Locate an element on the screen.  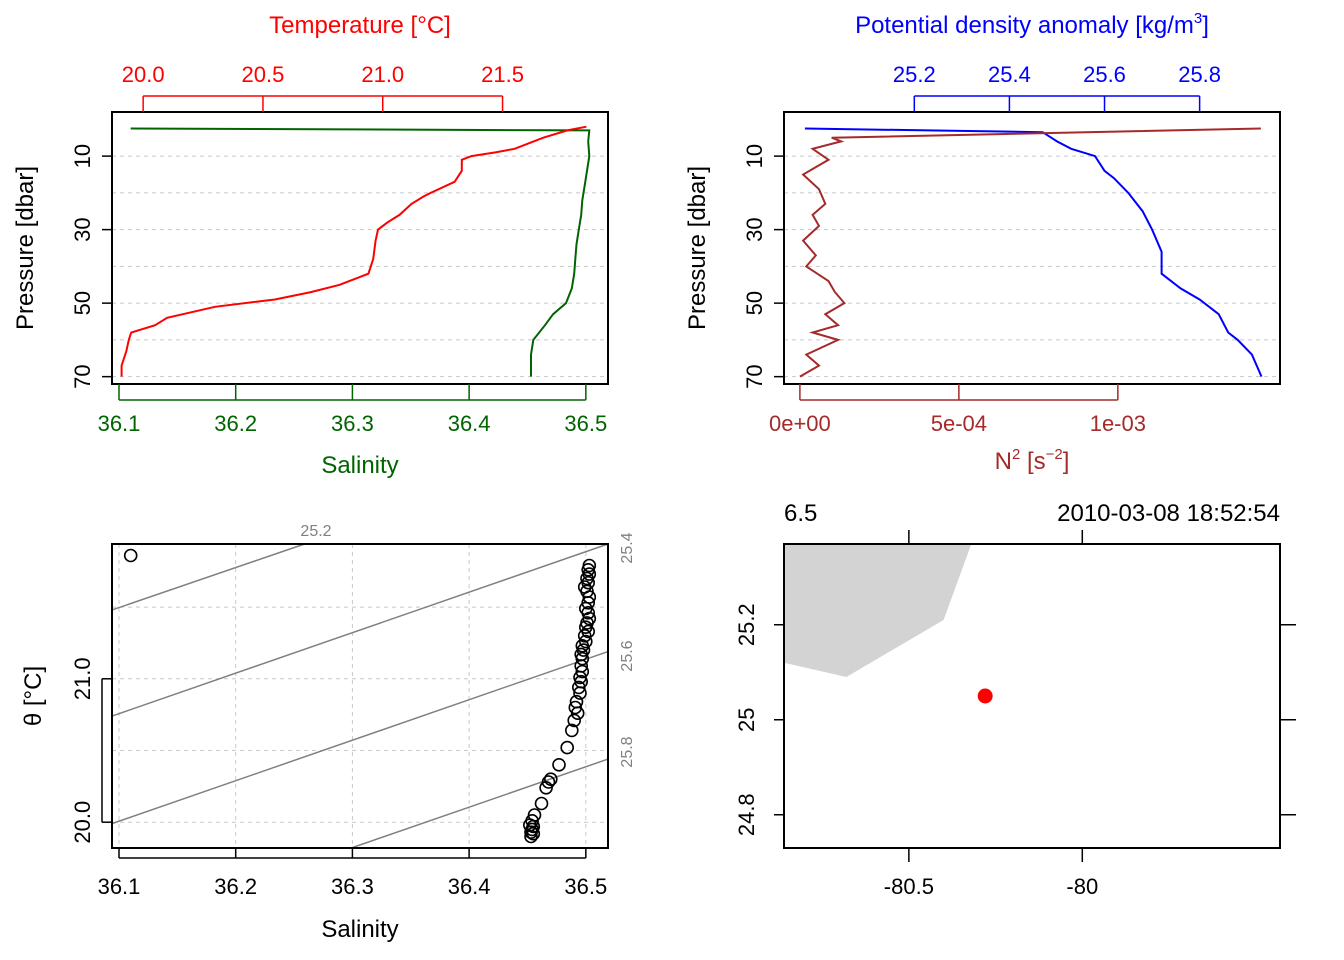
axes: 10 30 50 70 25.2 25.4 25.6 25.8 0e+00 5e-04 1e-03 is located at coordinates (981, 249).